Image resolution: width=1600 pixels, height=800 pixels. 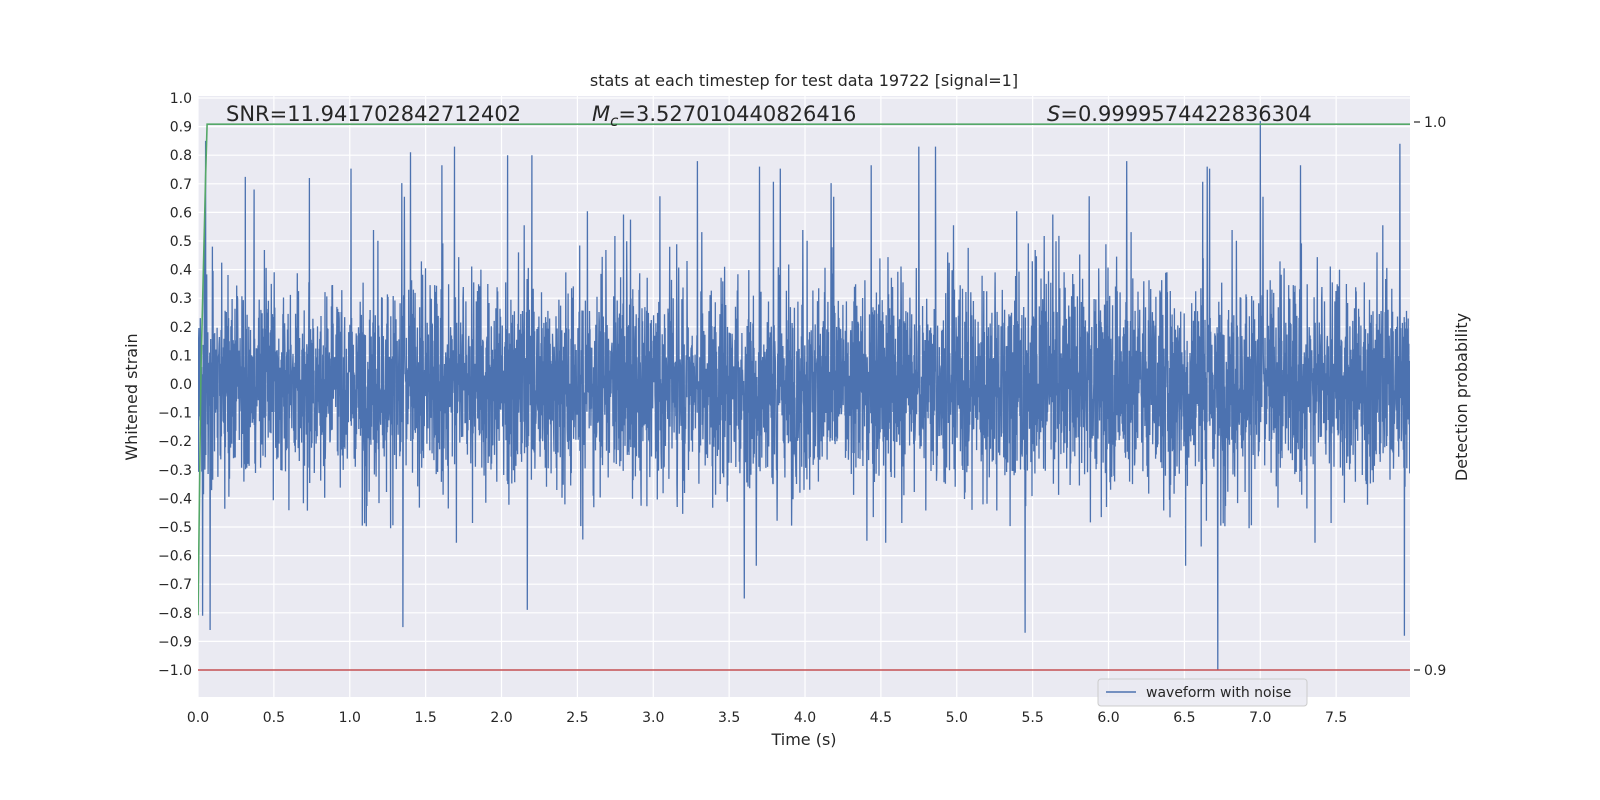 I want to click on y-tick-label: −0.5, so click(x=175, y=528).